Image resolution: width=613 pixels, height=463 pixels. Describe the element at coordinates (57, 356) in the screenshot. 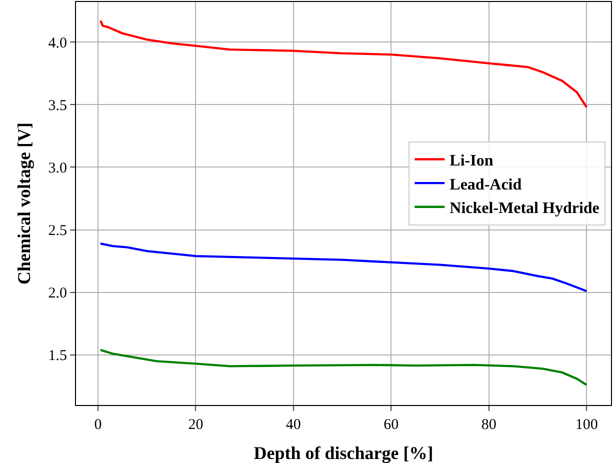

I see `y-tick-label: 1.5` at that location.